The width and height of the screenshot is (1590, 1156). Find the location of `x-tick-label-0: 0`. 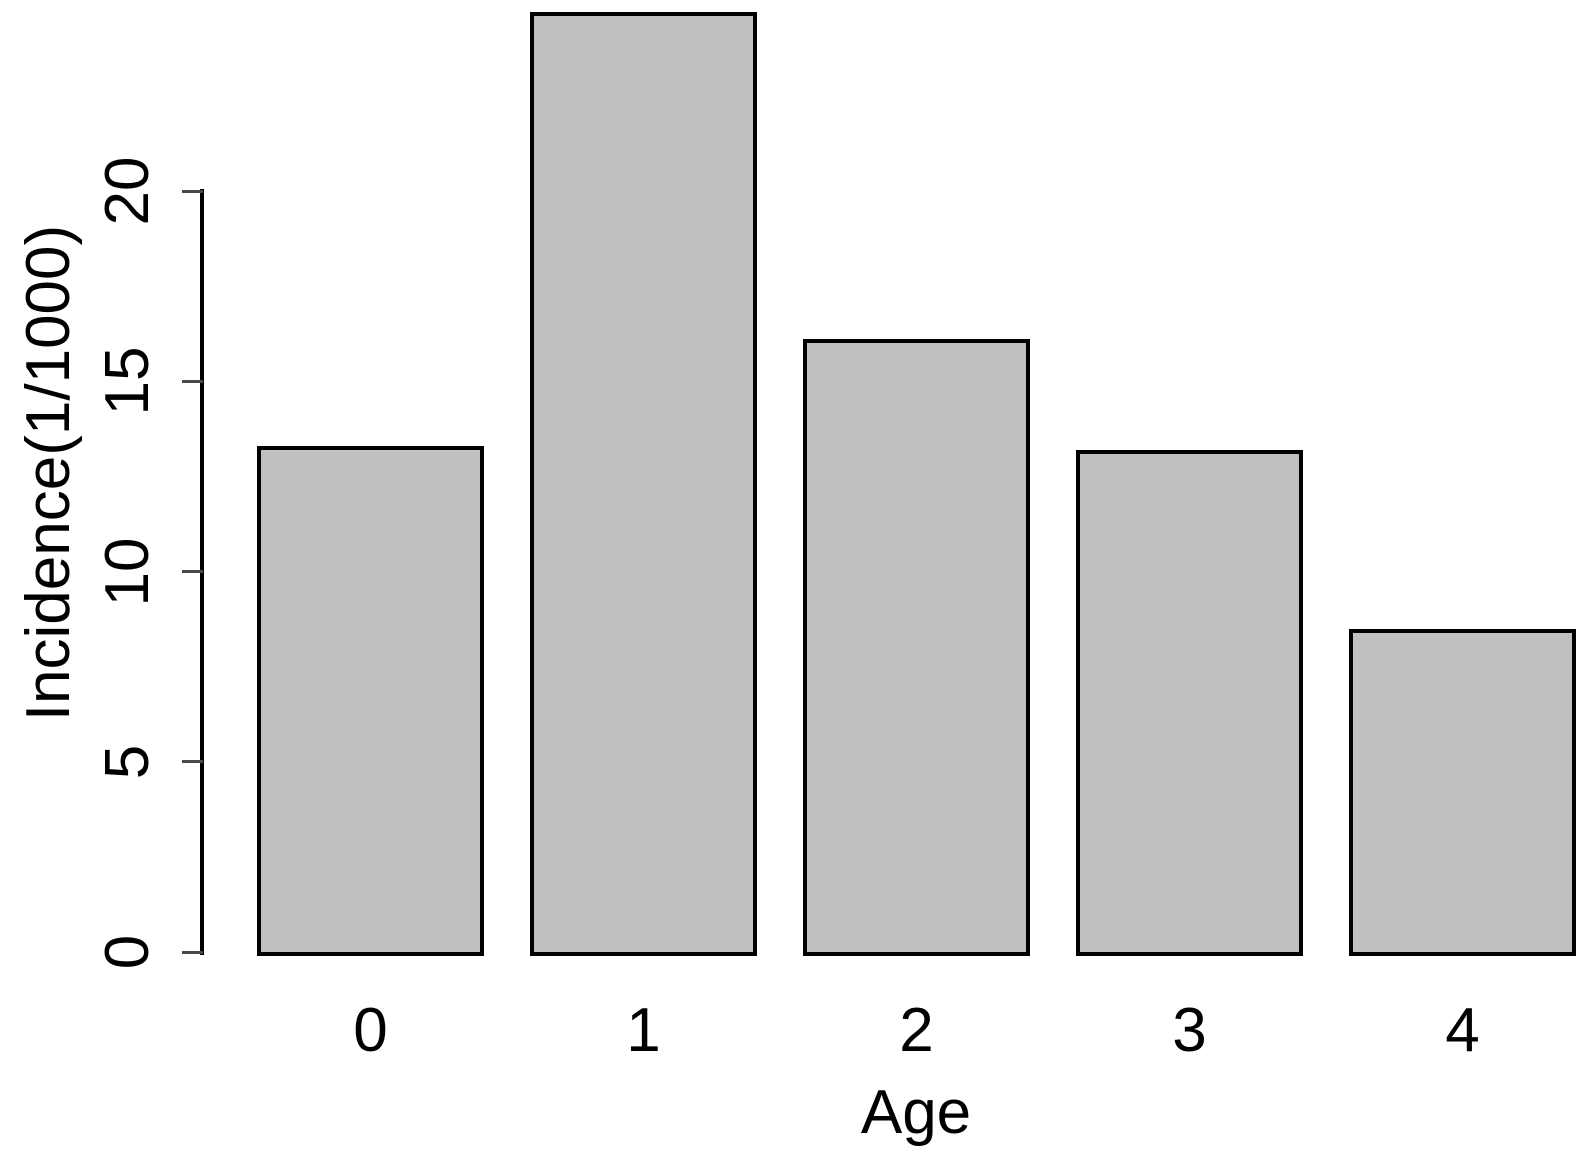

x-tick-label-0: 0 is located at coordinates (370, 1030).